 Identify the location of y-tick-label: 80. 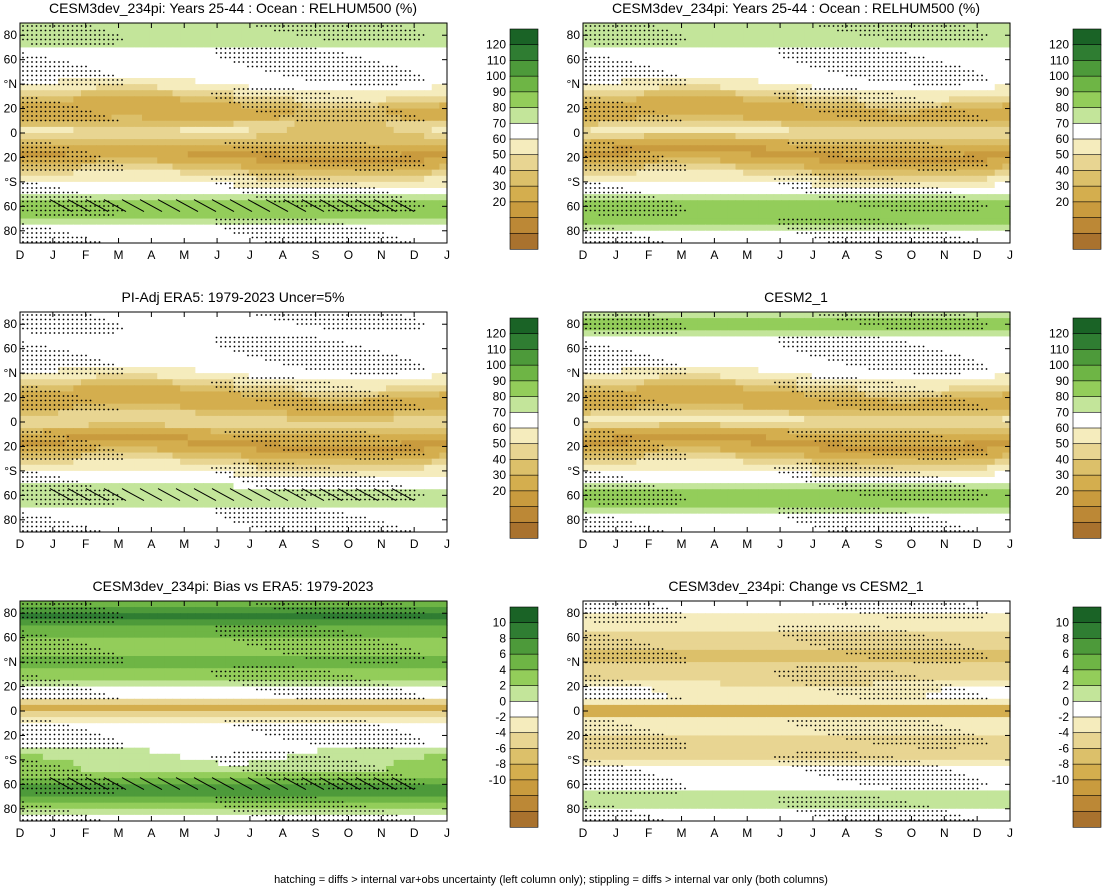
(11, 231).